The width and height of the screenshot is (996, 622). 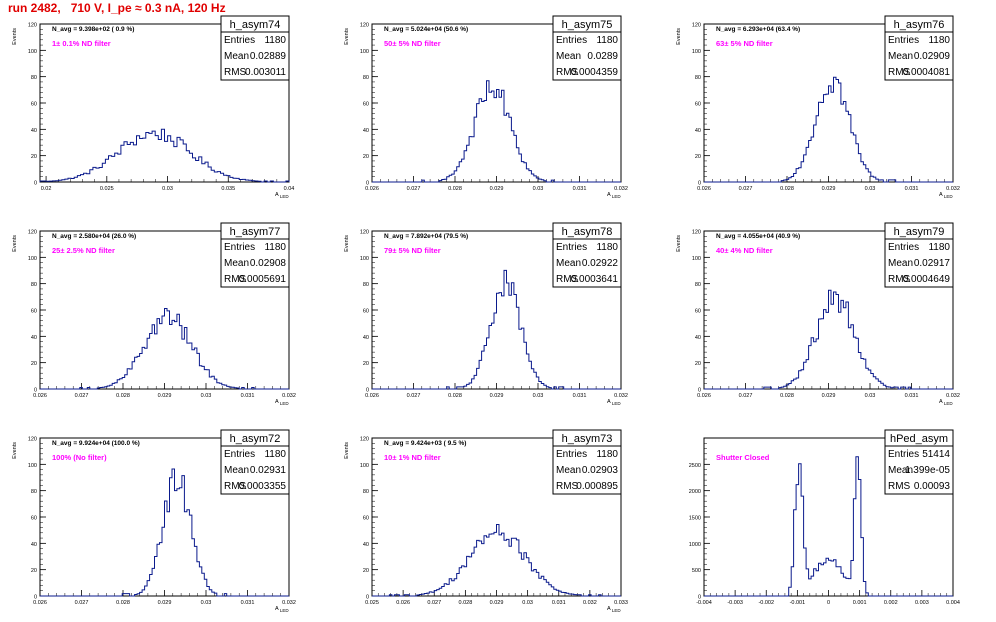 What do you see at coordinates (828, 603) in the screenshot?
I see `x-tick-label: 0` at bounding box center [828, 603].